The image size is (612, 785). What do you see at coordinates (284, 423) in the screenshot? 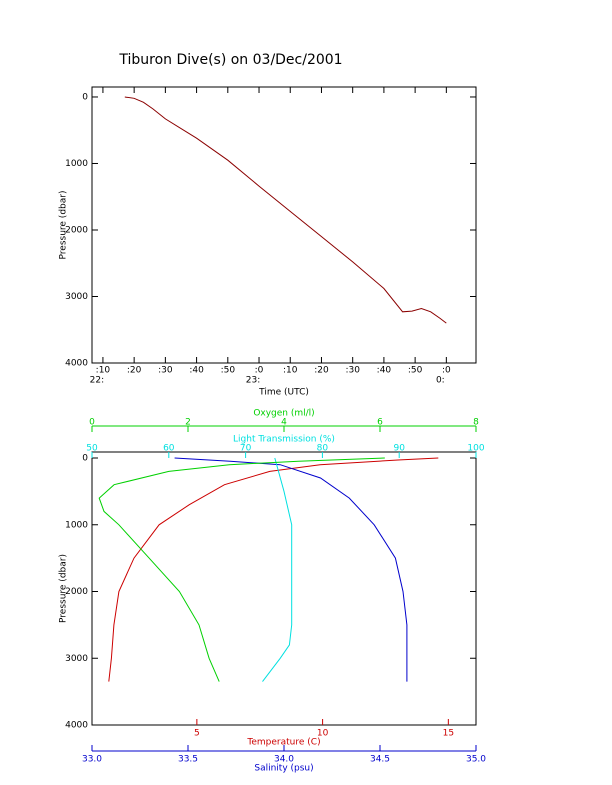
I see `x-tick-label: 4` at bounding box center [284, 423].